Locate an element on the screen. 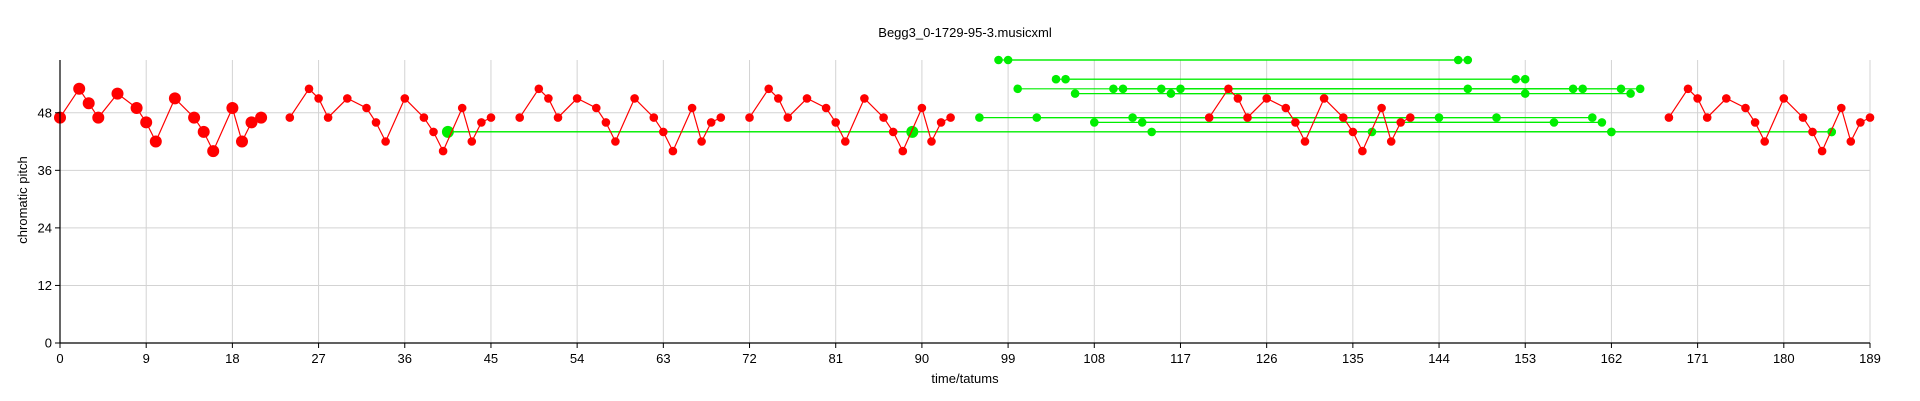  x-tick-label: 189 is located at coordinates (1870, 358).